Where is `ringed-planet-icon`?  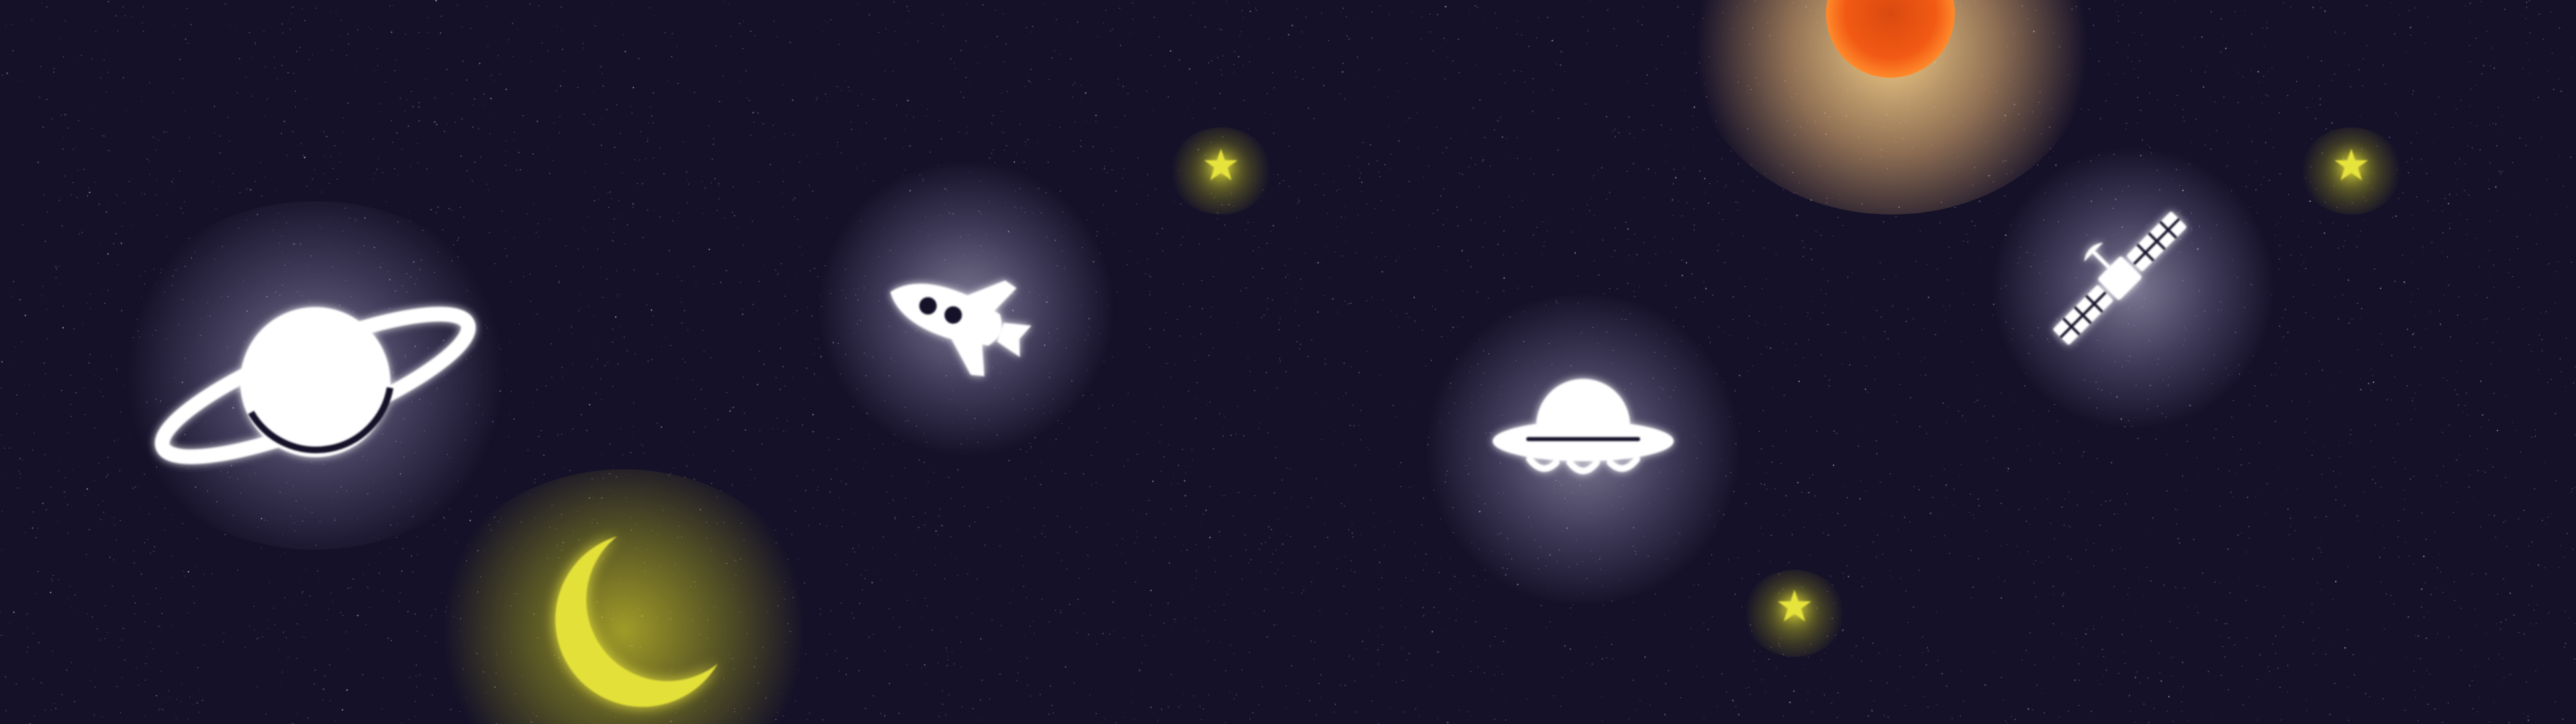
ringed-planet-icon is located at coordinates (315, 382).